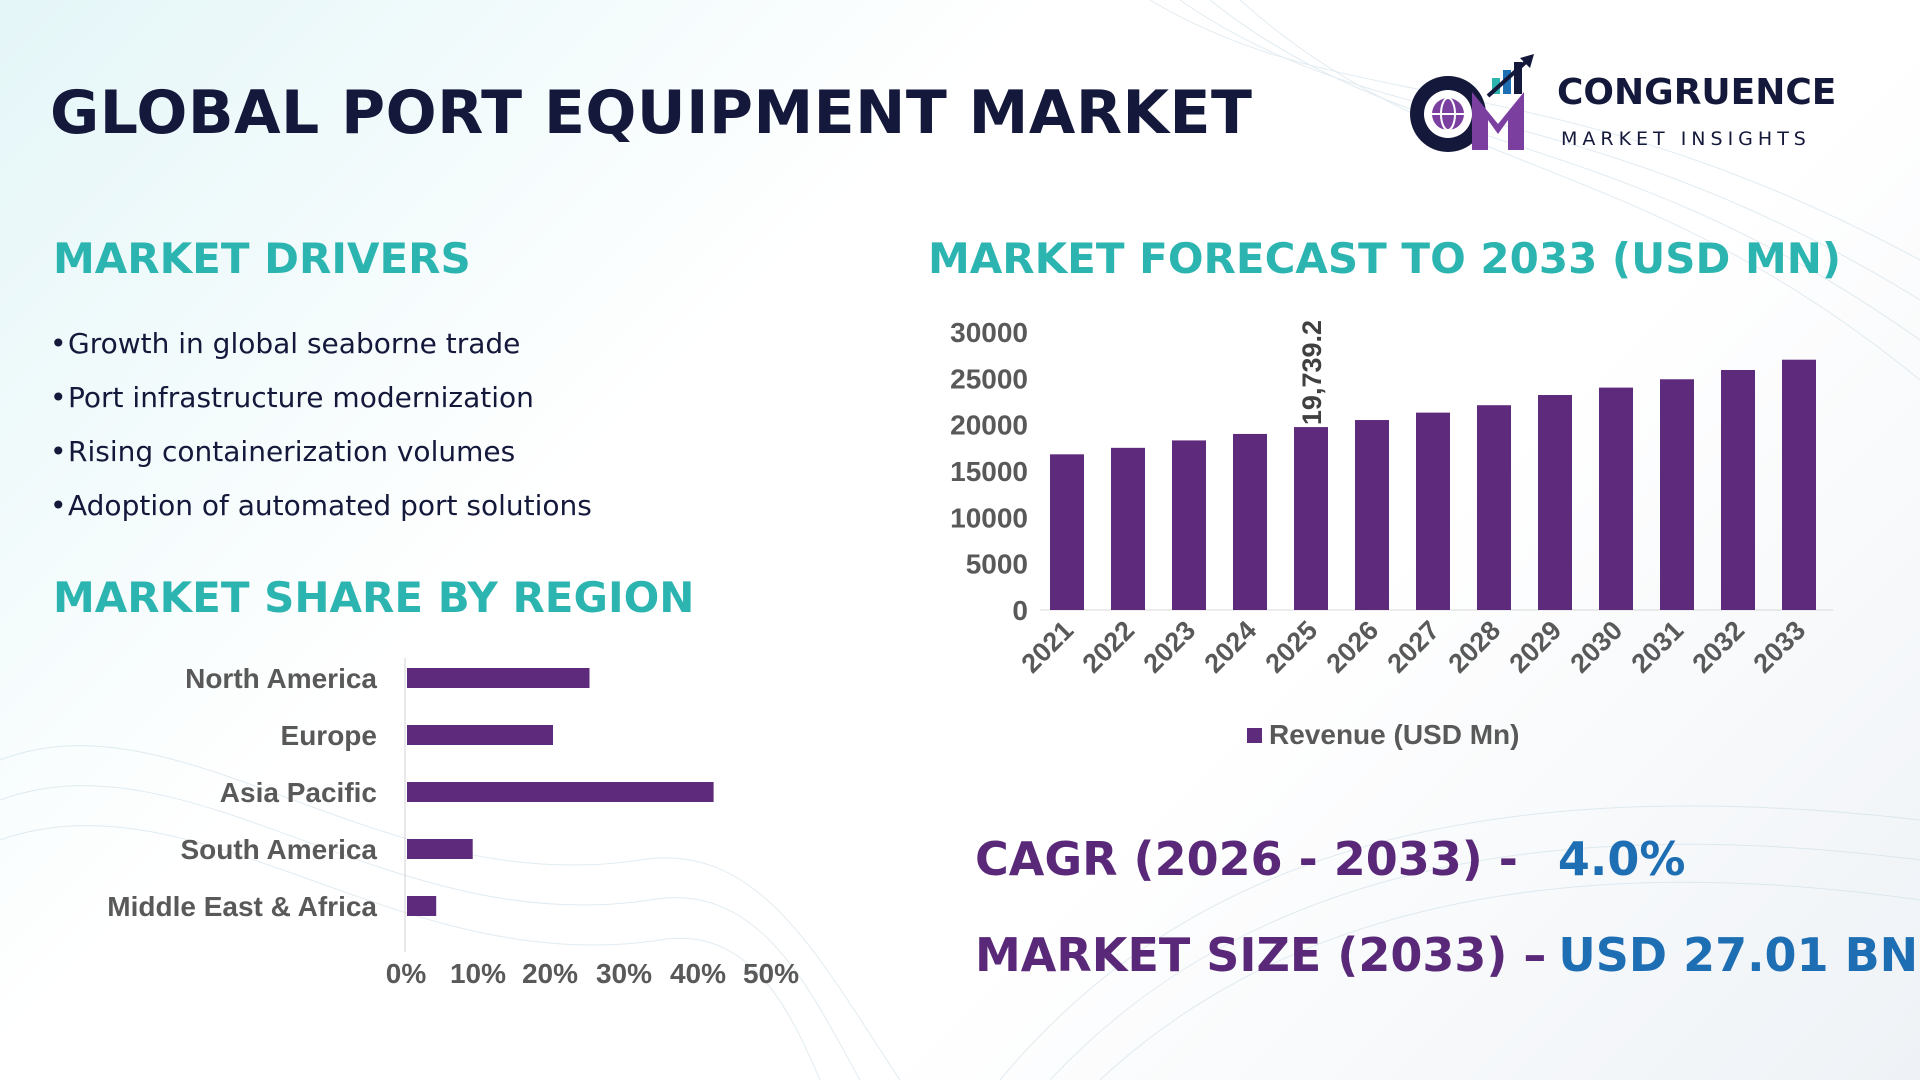 The image size is (1920, 1080). I want to click on y-tick-label: 30000, so click(989, 332).